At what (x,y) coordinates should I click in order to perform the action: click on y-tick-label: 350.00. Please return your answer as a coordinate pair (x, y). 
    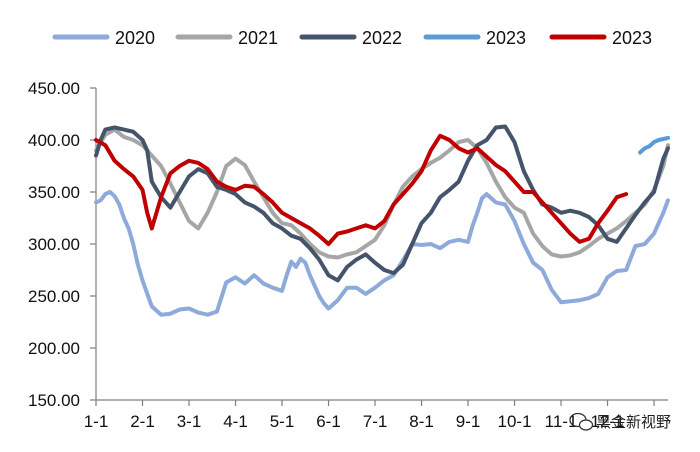
    Looking at the image, I should click on (54, 192).